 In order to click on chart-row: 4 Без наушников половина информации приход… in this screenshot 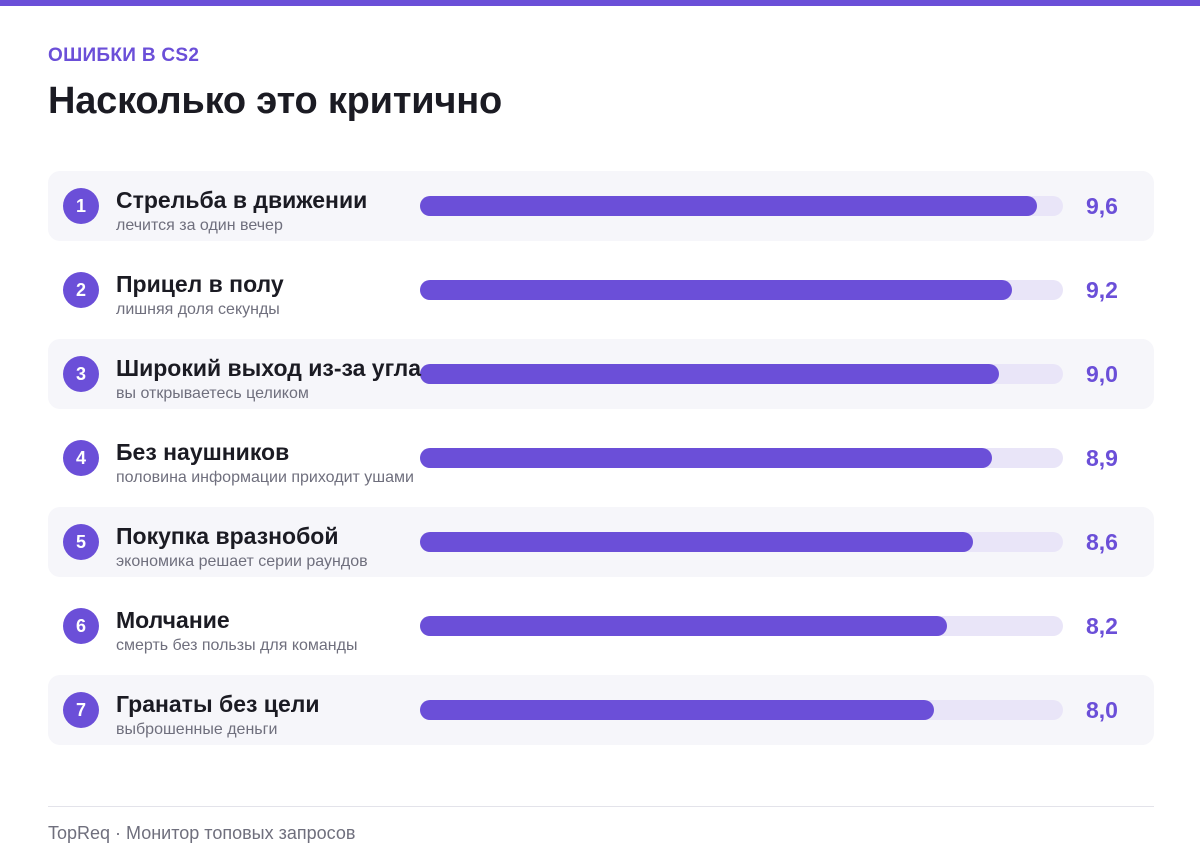, I will do `click(601, 458)`.